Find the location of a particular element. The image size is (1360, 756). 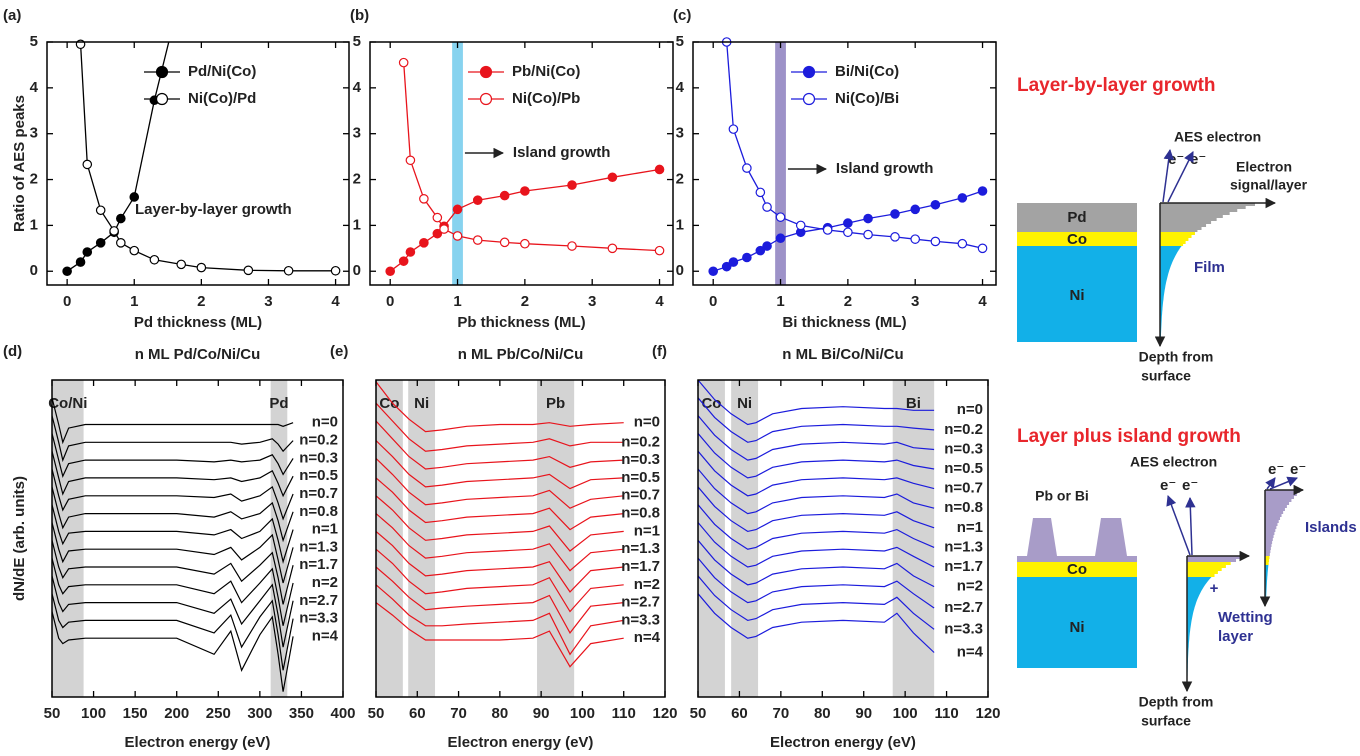

panel-title: n ML Pb/Co/Ni/Cu is located at coordinates (521, 354).